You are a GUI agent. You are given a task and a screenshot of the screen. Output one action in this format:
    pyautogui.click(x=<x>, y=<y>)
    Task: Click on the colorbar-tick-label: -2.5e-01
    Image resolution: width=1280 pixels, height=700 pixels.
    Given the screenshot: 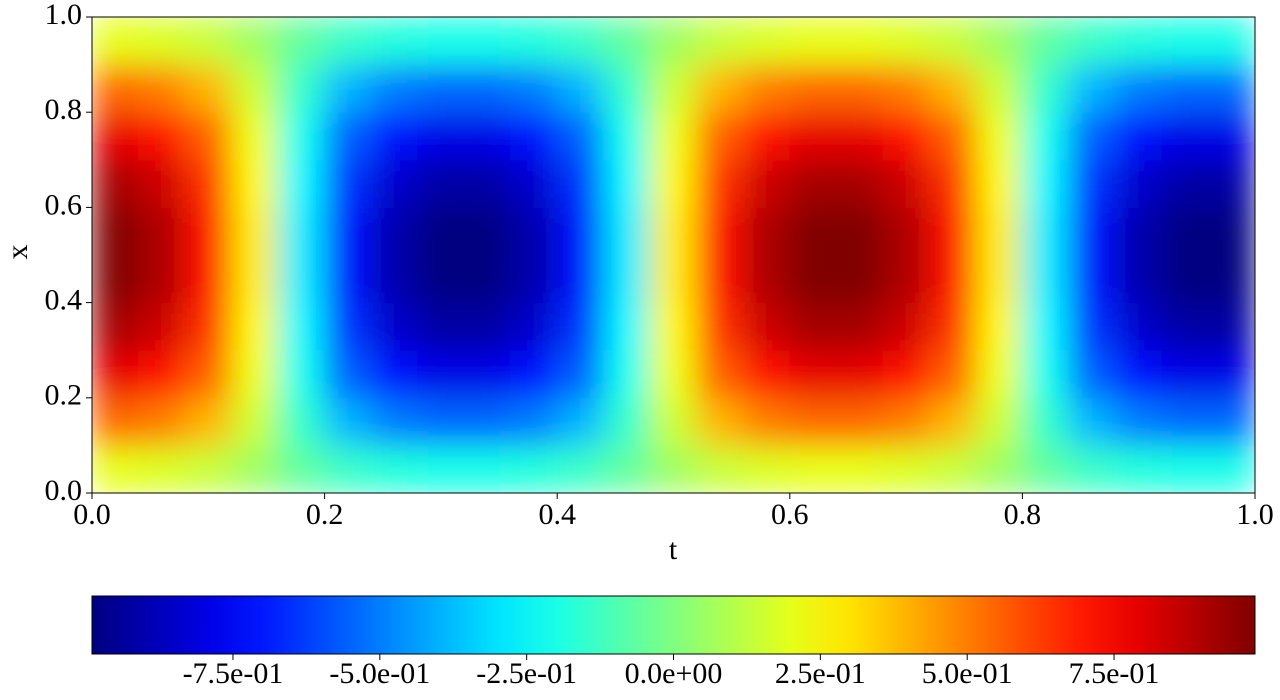 What is the action you would take?
    pyautogui.click(x=526, y=673)
    